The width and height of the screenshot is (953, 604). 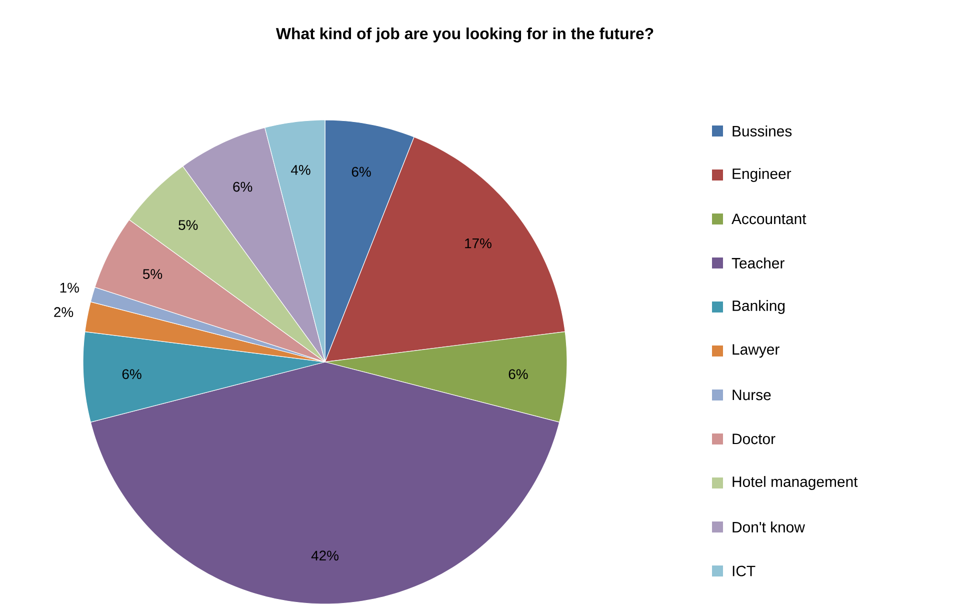 I want to click on legend-label: Don't know, so click(x=768, y=527).